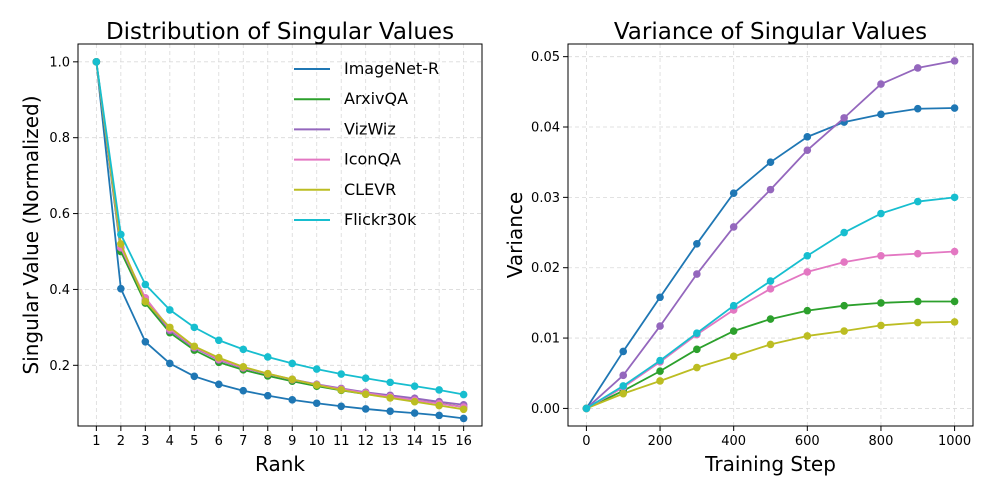 This screenshot has height=498, width=996. I want to click on x-axis-label: Training Step, so click(770, 464).